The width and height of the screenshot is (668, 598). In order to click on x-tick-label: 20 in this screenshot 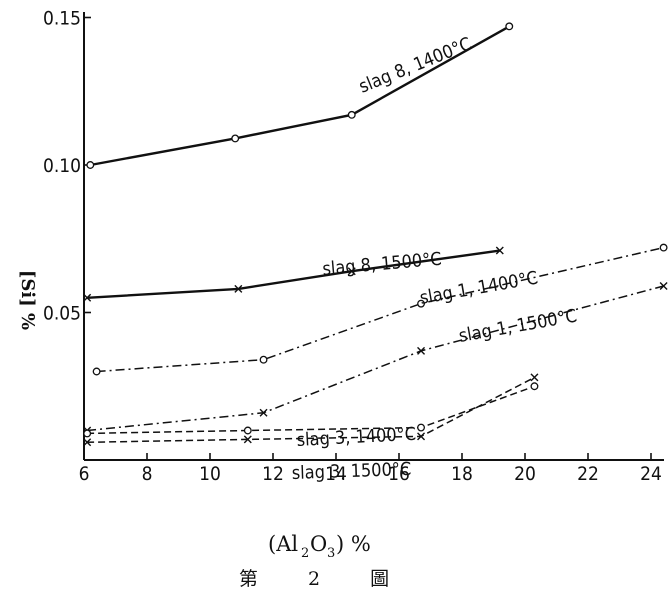, I will do `click(525, 474)`.